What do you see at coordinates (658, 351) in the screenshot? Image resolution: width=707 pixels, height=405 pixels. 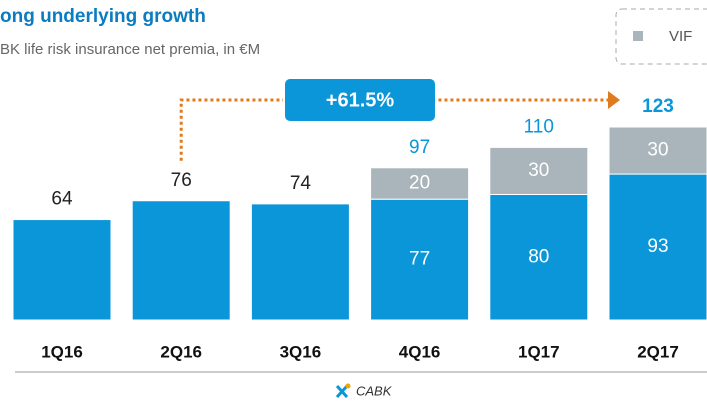 I see `x-tick-label: 2Q17` at bounding box center [658, 351].